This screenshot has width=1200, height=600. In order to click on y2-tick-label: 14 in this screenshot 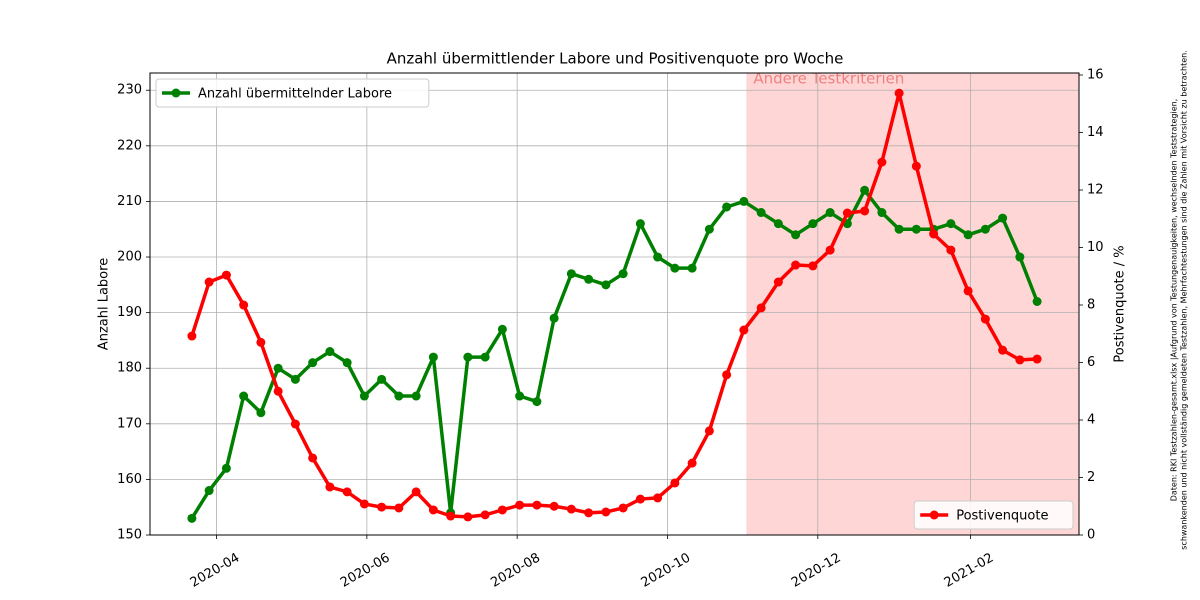, I will do `click(1095, 132)`.